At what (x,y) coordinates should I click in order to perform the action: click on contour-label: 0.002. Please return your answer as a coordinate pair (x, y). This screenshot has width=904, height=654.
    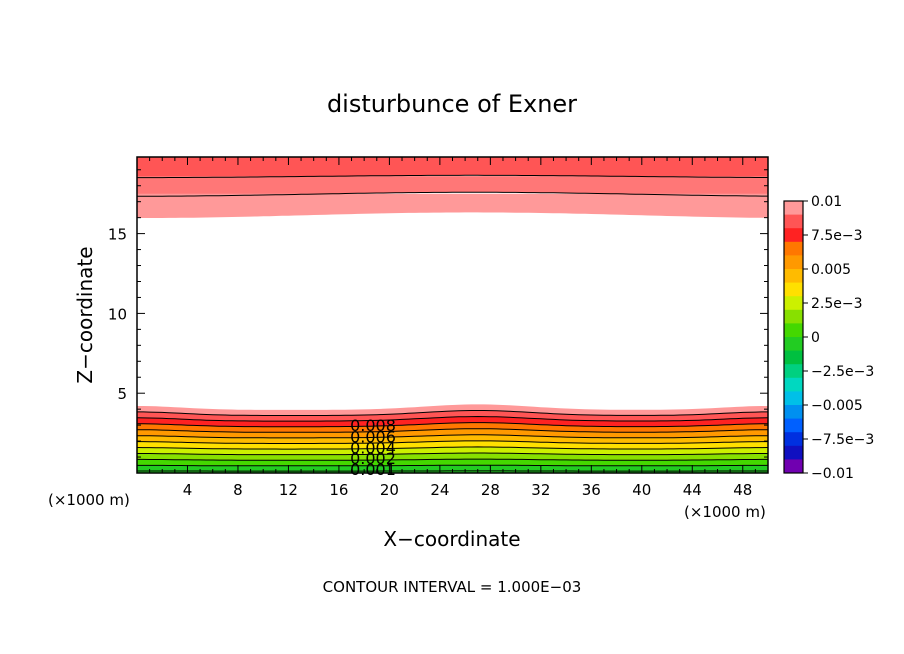
    Looking at the image, I should click on (373, 458).